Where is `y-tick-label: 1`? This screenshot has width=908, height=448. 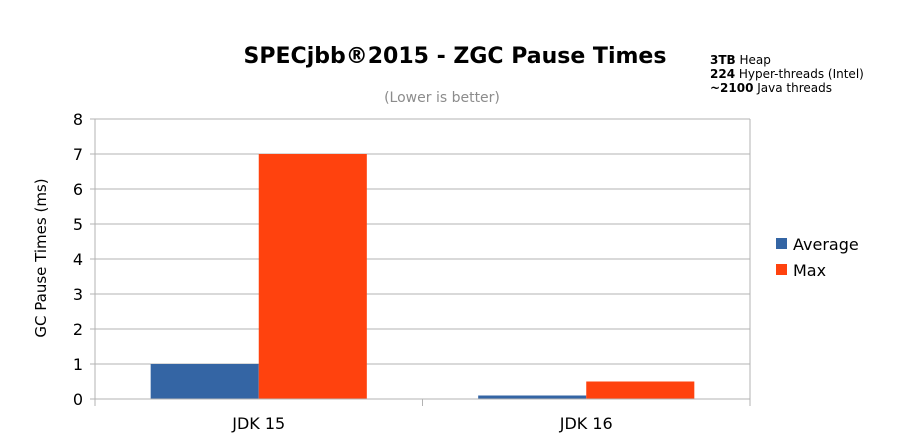
y-tick-label: 1 is located at coordinates (78, 364).